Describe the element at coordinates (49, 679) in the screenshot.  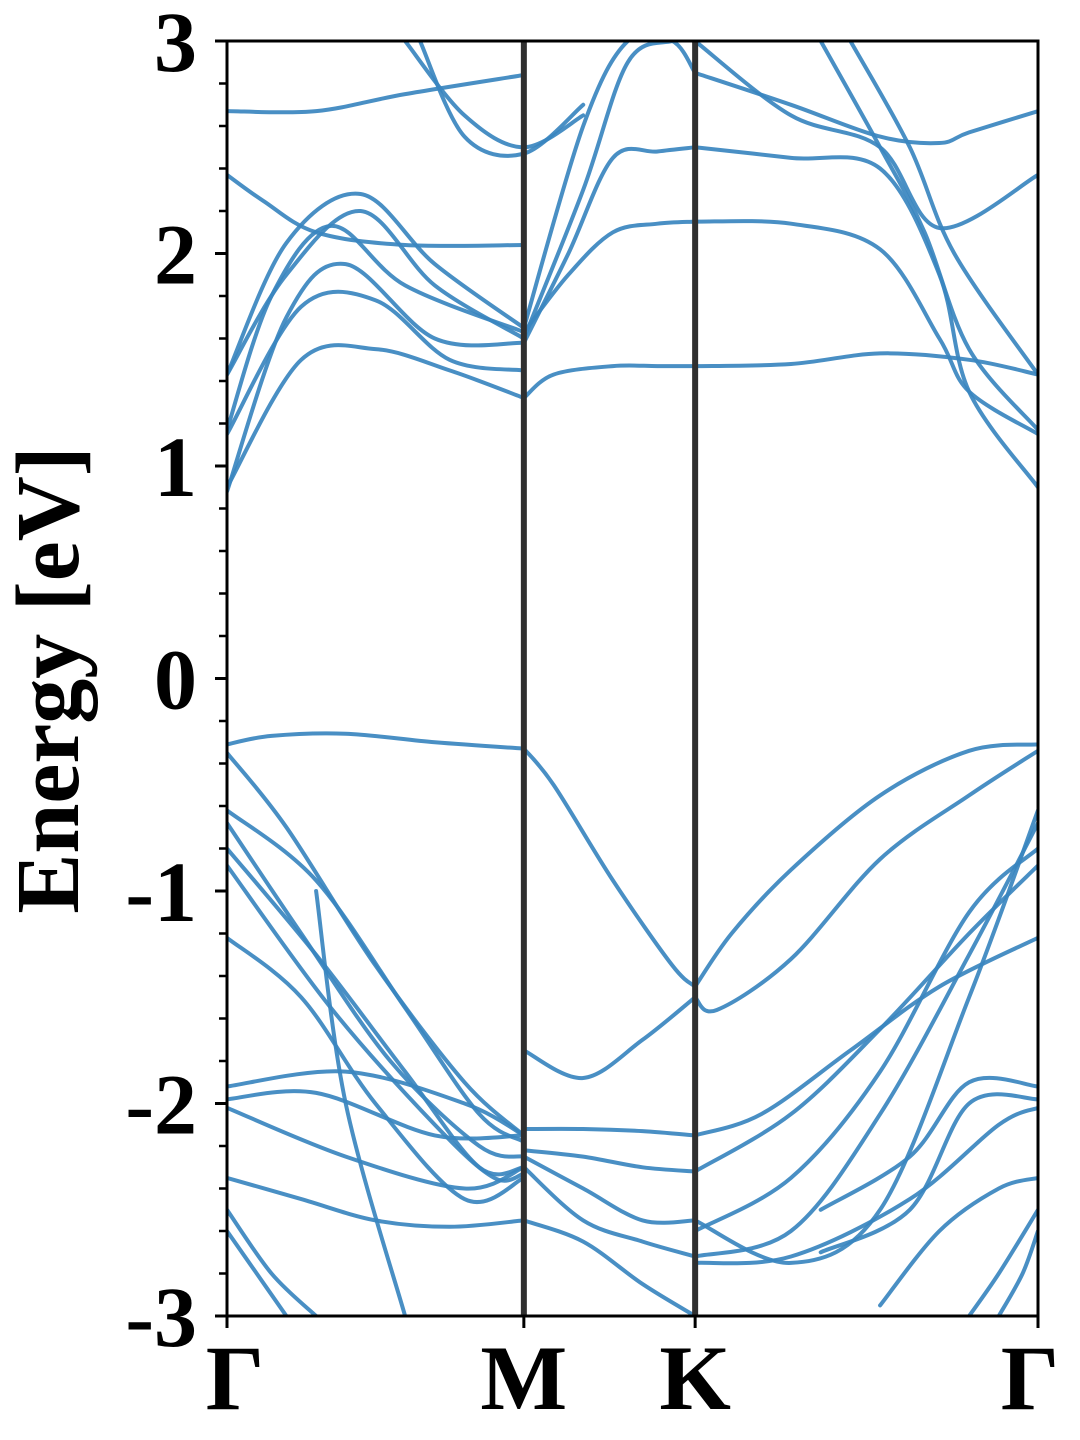
I see `y-axis-title: Energy [eV]` at that location.